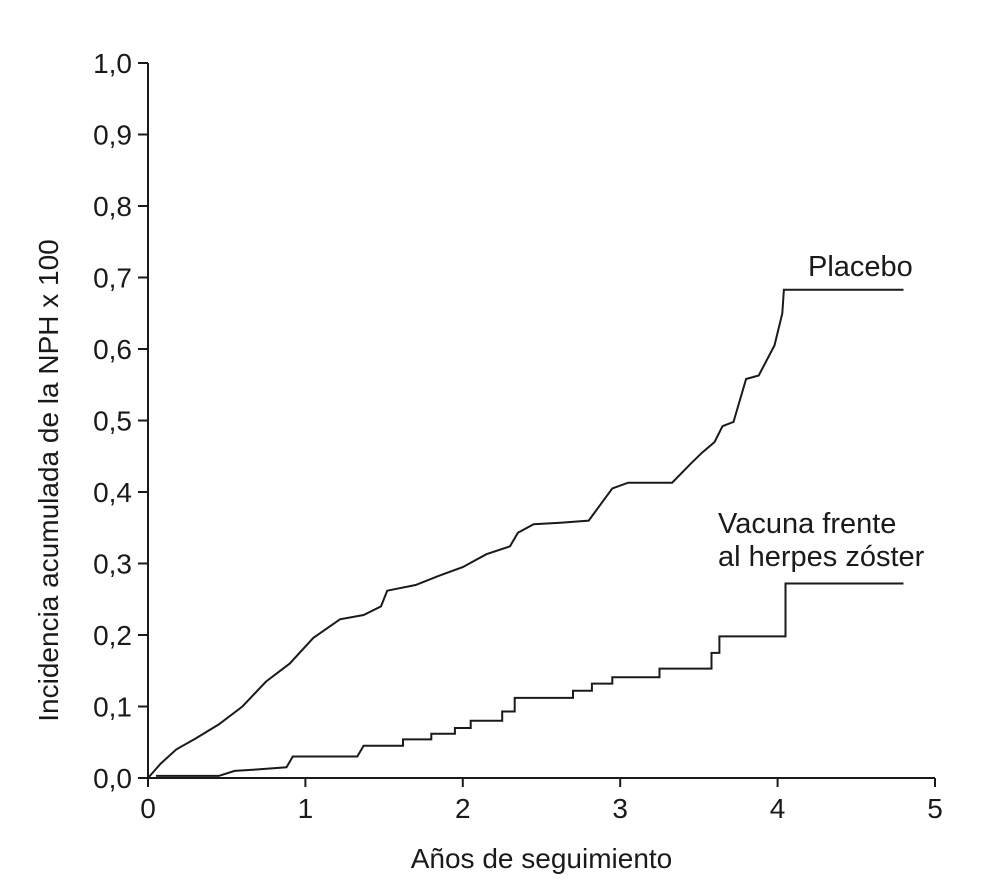 The width and height of the screenshot is (987, 891). What do you see at coordinates (542, 858) in the screenshot?
I see `x-axis-title: Años de seguimiento` at bounding box center [542, 858].